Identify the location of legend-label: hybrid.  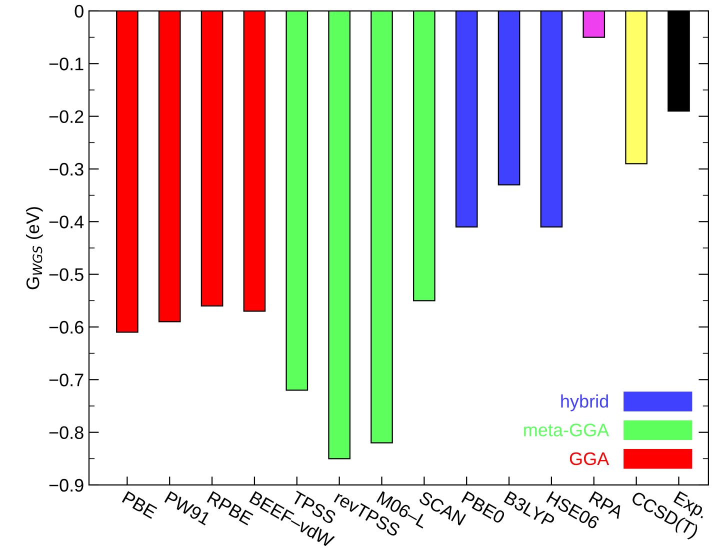
(584, 403).